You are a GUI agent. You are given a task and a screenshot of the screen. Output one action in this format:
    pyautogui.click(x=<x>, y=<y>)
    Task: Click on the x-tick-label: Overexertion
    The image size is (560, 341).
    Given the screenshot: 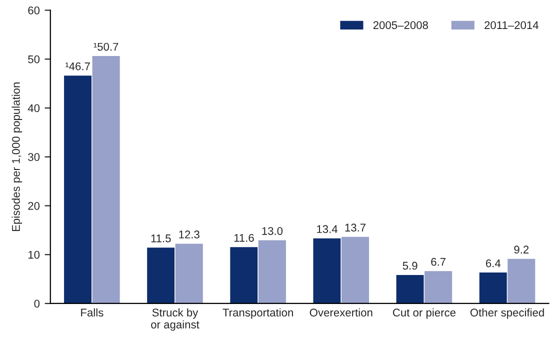 What is the action you would take?
    pyautogui.click(x=341, y=312)
    